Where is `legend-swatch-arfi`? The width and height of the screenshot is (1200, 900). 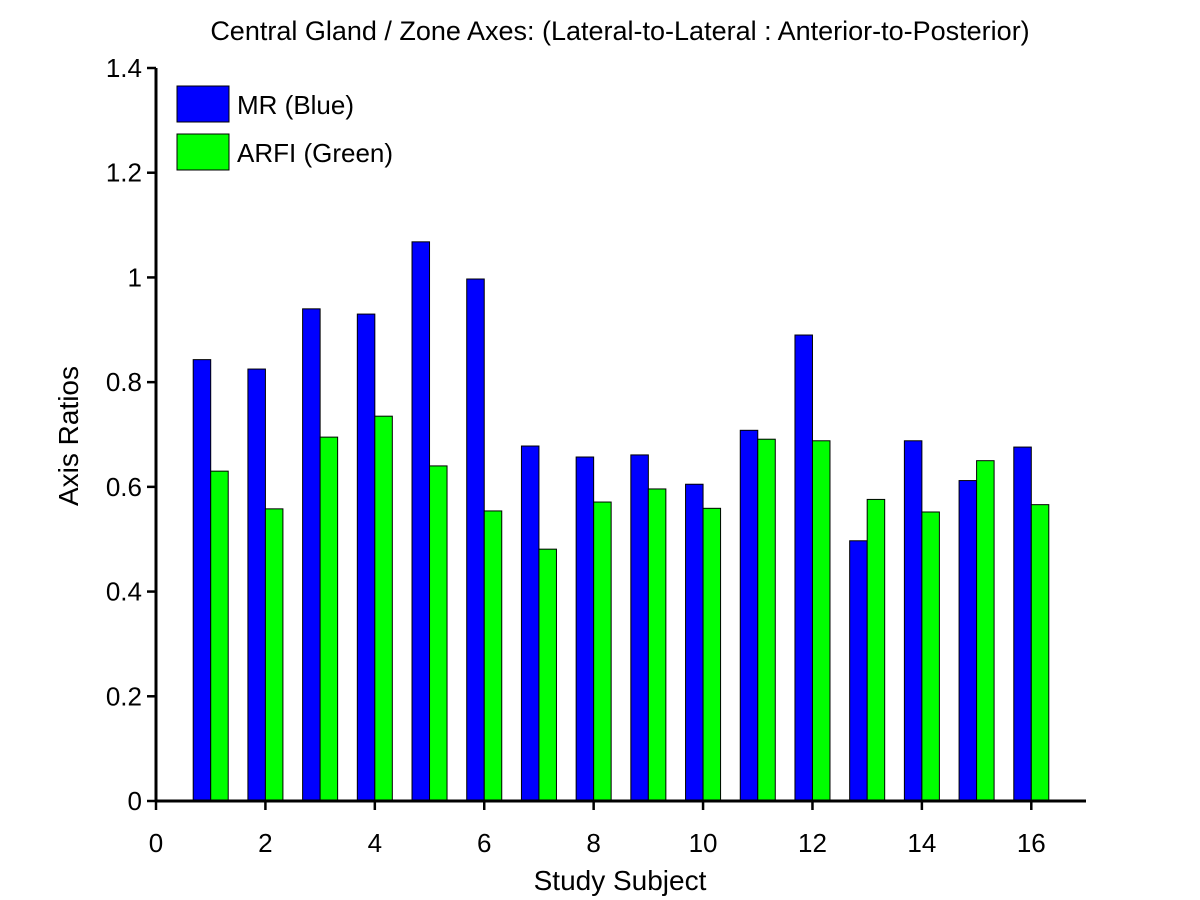
legend-swatch-arfi is located at coordinates (203, 152).